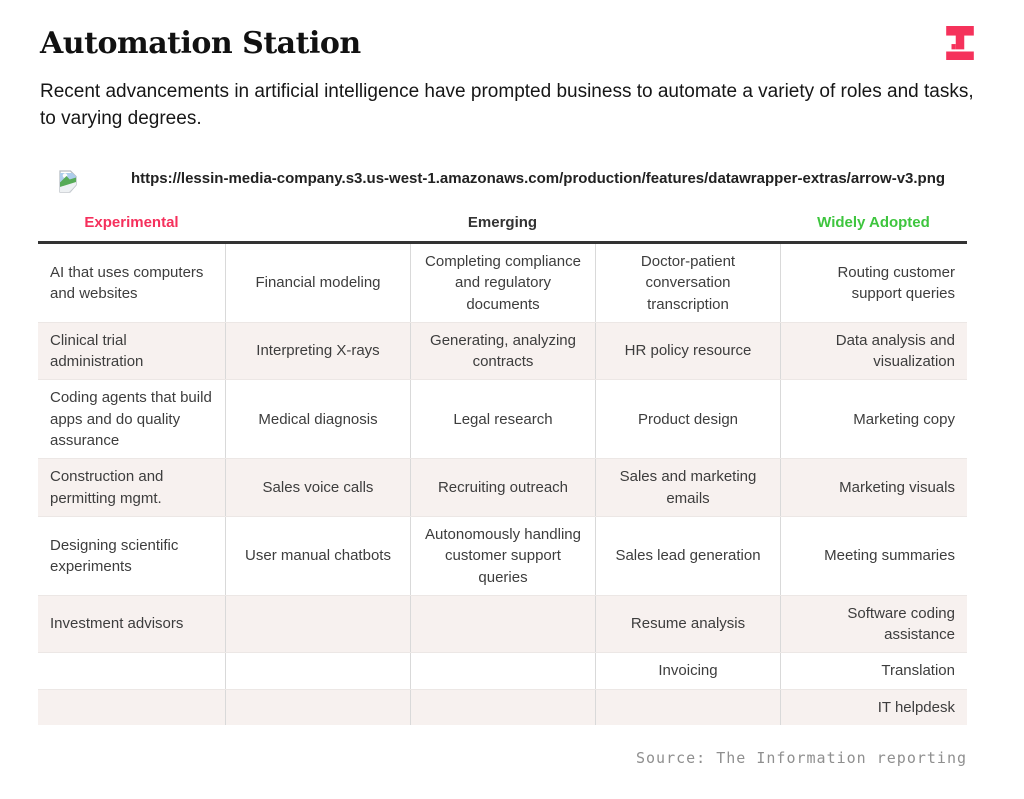 Image resolution: width=1024 pixels, height=799 pixels. I want to click on table-row: IT helpdesk, so click(502, 707).